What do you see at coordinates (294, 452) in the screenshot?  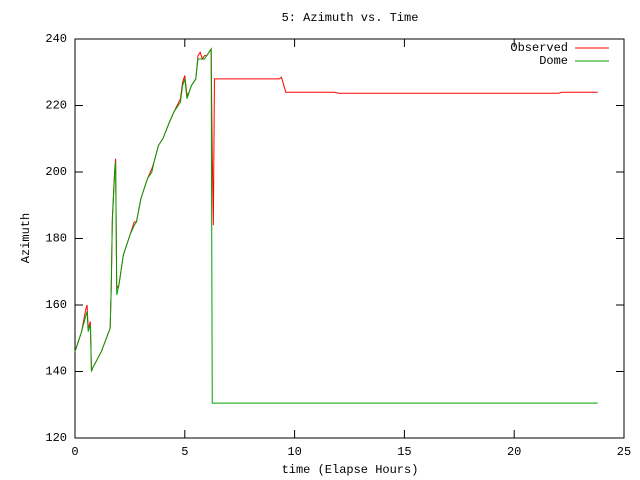 I see `x-tick-label: 10` at bounding box center [294, 452].